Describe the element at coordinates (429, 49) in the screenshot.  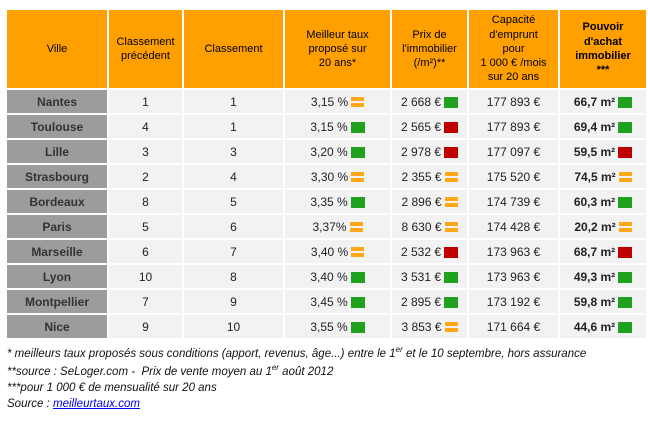
I see `column-header: Prix de l'immobilier (/m²)**` at that location.